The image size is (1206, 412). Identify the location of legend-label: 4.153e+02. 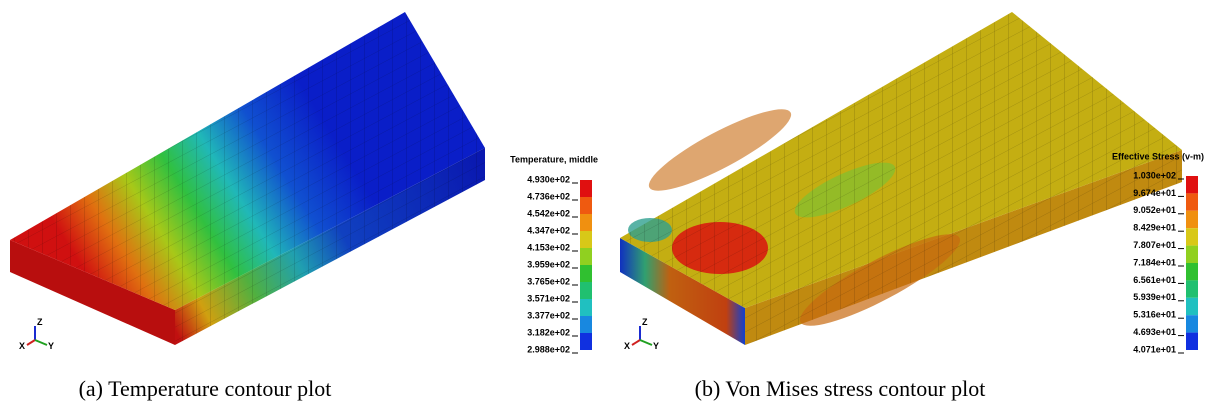
(548, 247).